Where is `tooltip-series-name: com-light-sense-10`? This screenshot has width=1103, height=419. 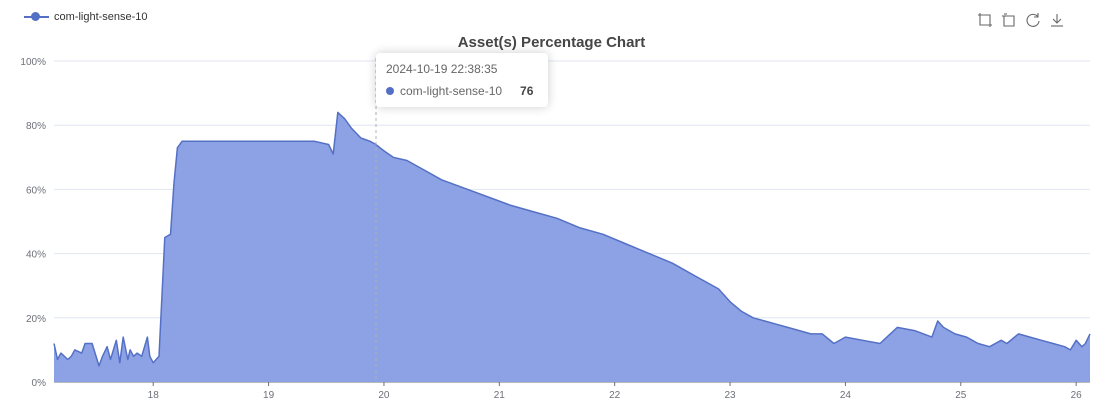 tooltip-series-name: com-light-sense-10 is located at coordinates (451, 91).